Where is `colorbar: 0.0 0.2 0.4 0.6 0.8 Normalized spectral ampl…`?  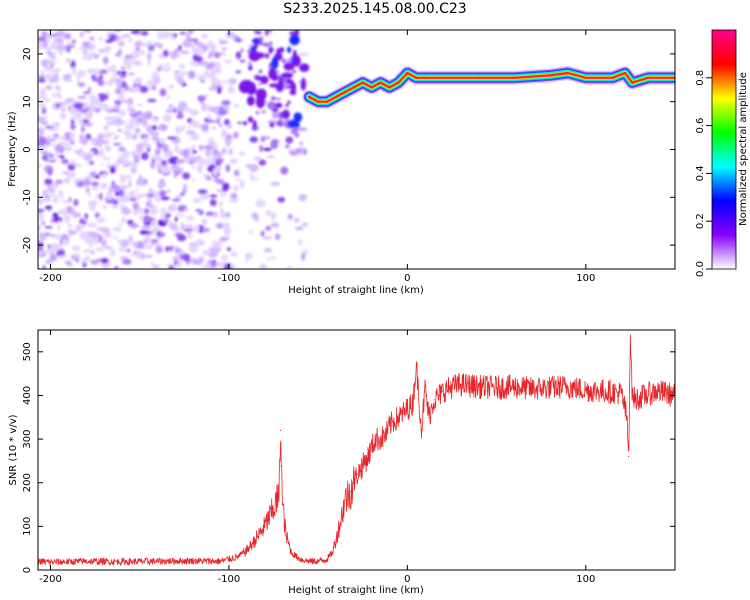 colorbar: 0.0 0.2 0.4 0.6 0.8 Normalized spectral ampl… is located at coordinates (722, 153).